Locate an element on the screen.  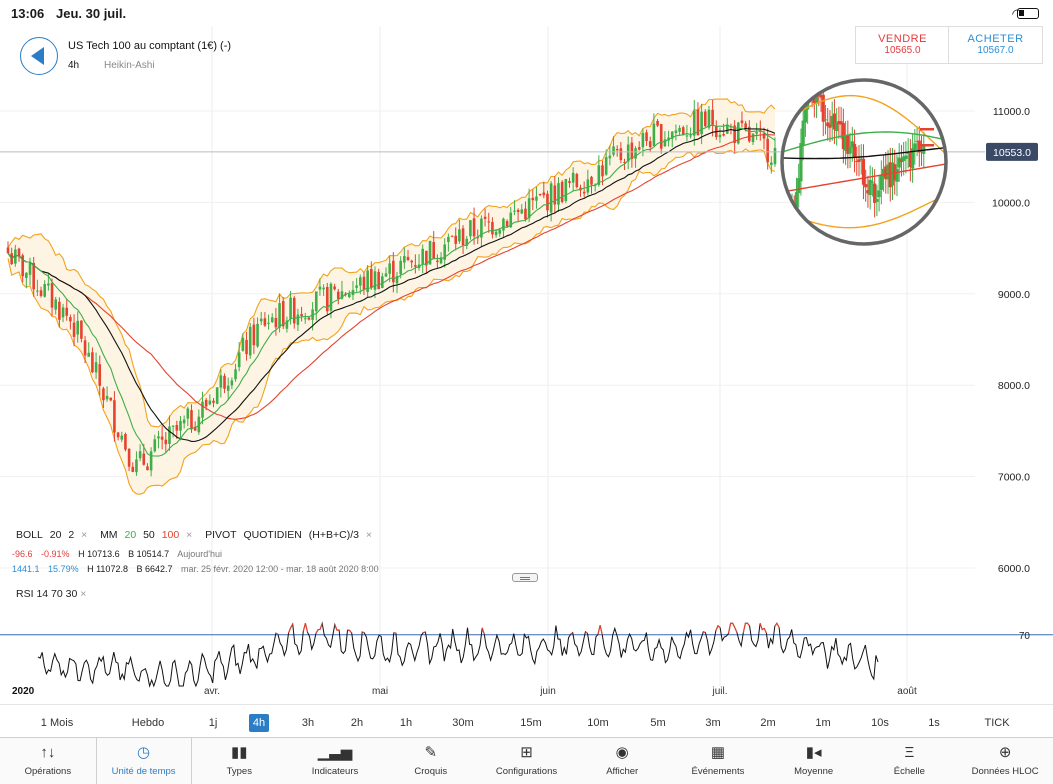
buy-button: ACHETER 10567.0 is located at coordinates (995, 45).